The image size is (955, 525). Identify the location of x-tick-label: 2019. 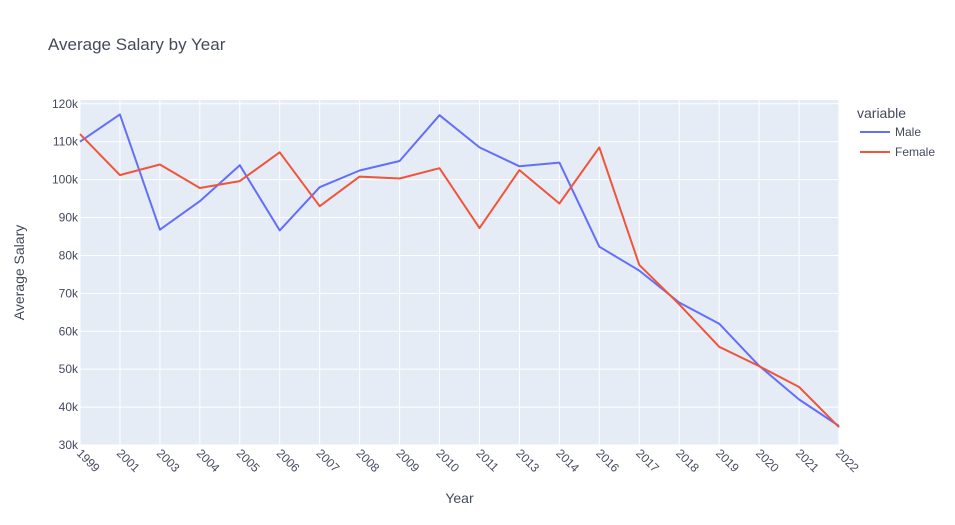
(727, 460).